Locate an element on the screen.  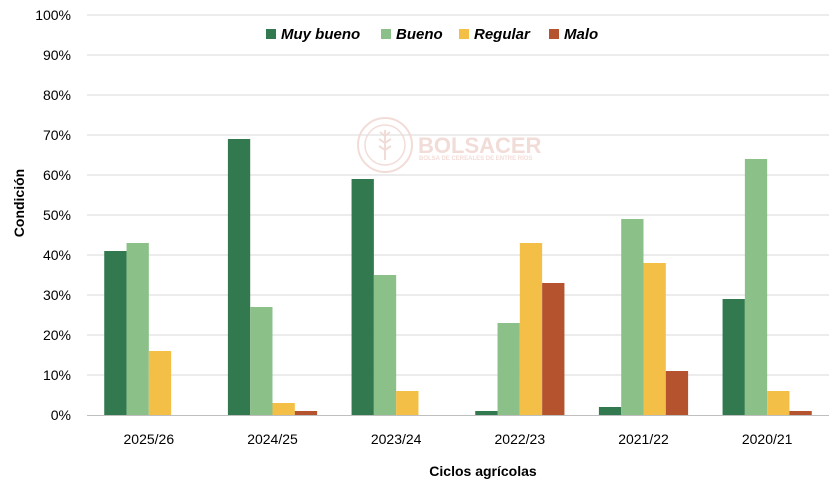
y-tick-label: 100% is located at coordinates (53, 15).